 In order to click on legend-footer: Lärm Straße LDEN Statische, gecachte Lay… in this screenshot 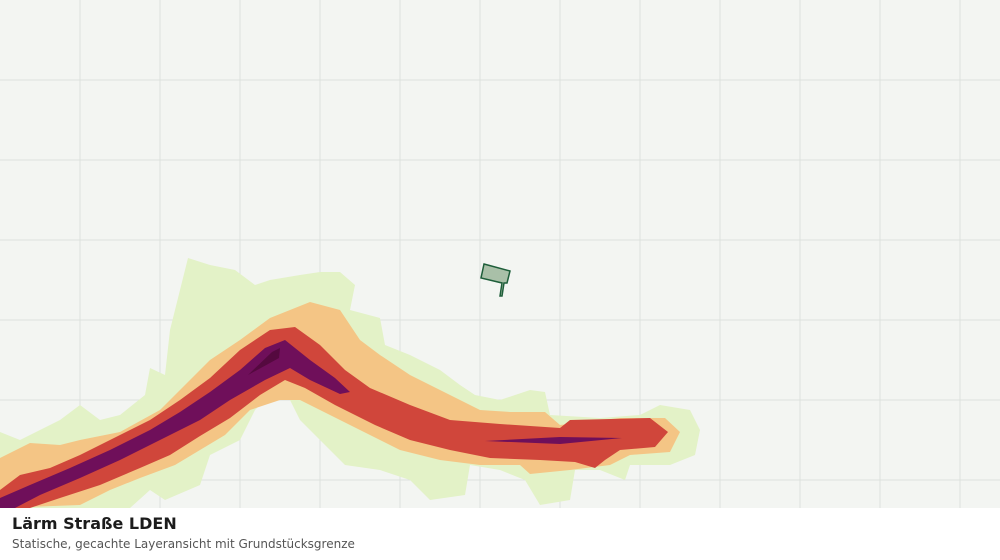, I will do `click(500, 534)`.